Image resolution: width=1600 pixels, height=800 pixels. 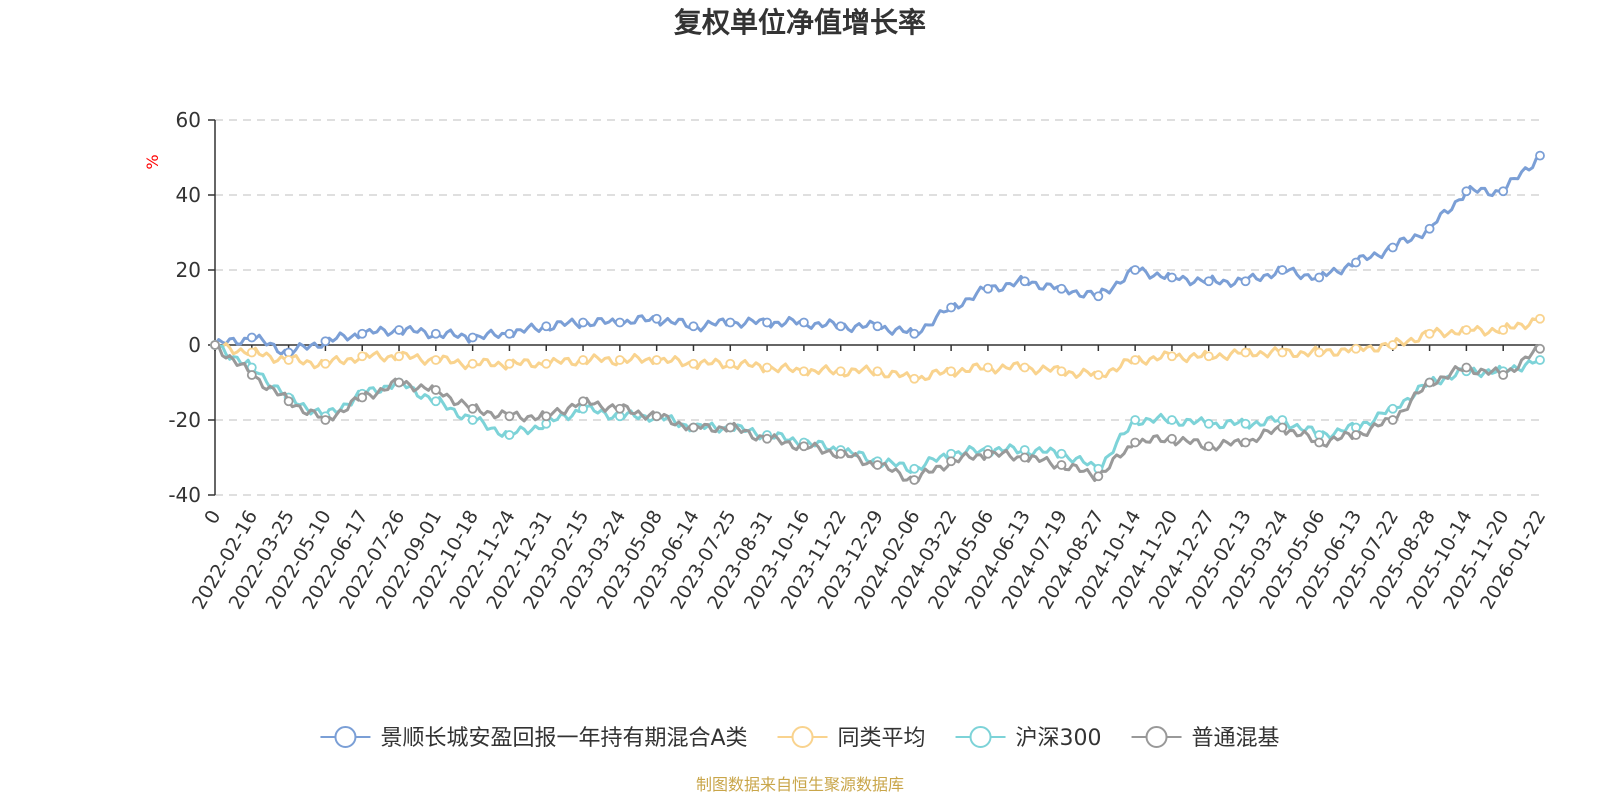 What do you see at coordinates (212, 517) in the screenshot?
I see `x-tick-label: 0` at bounding box center [212, 517].